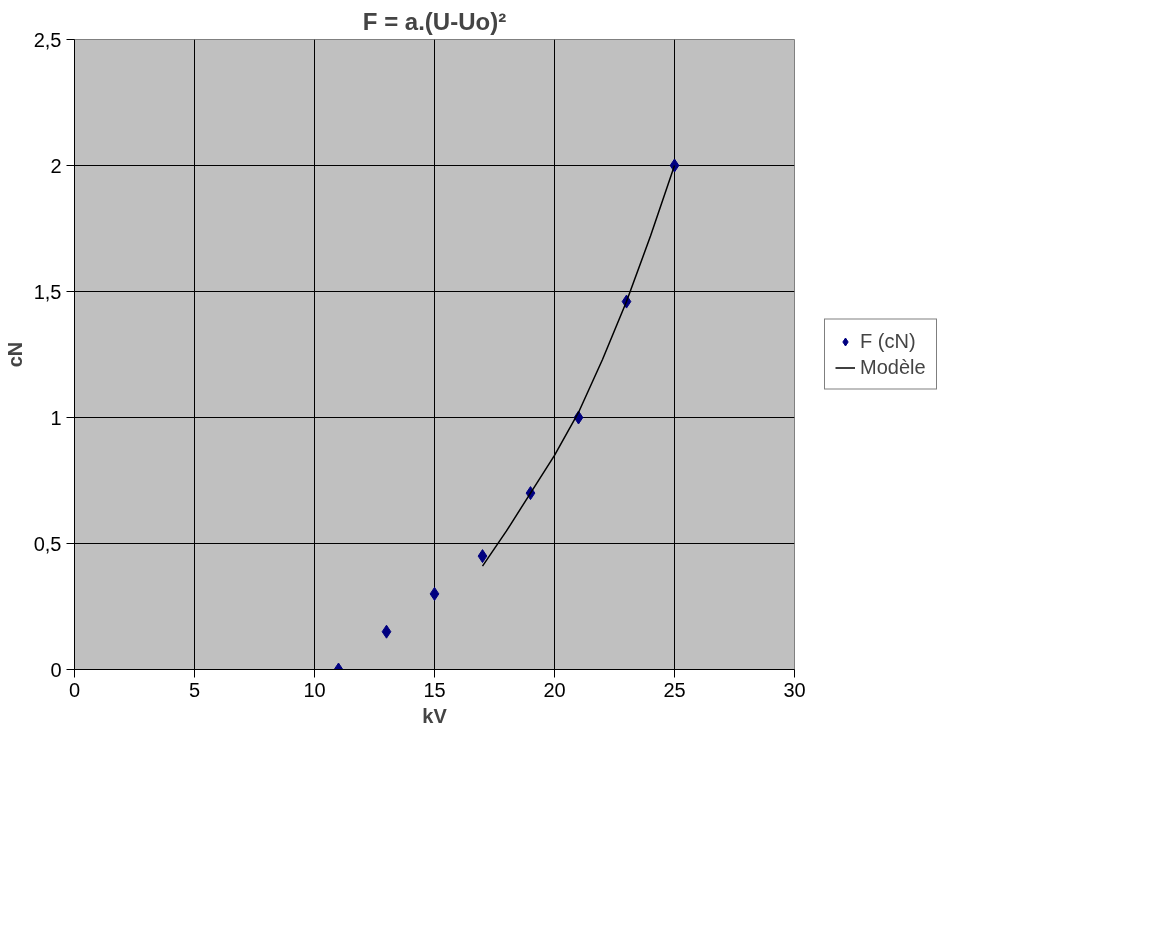  What do you see at coordinates (893, 367) in the screenshot?
I see `legend-label: Modèle` at bounding box center [893, 367].